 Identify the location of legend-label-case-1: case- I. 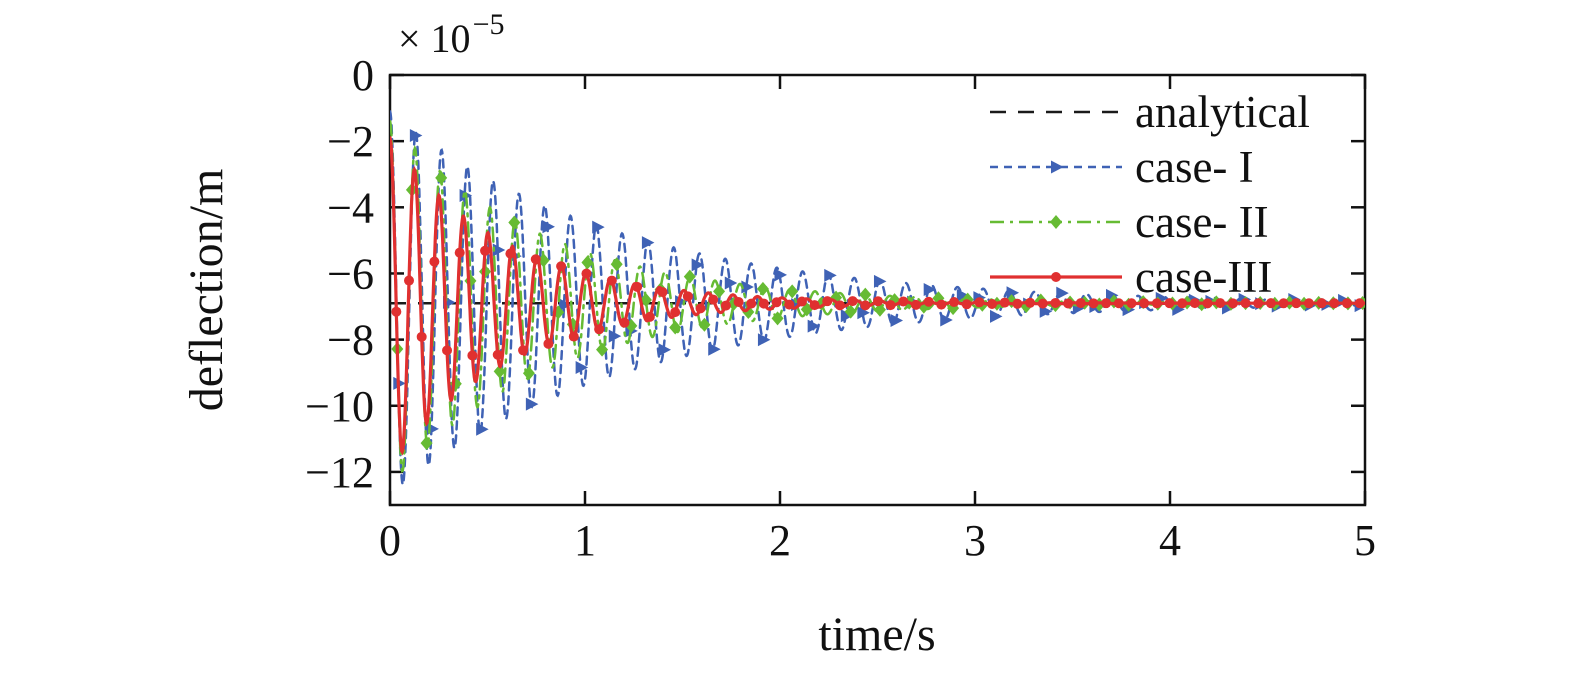
(1194, 167).